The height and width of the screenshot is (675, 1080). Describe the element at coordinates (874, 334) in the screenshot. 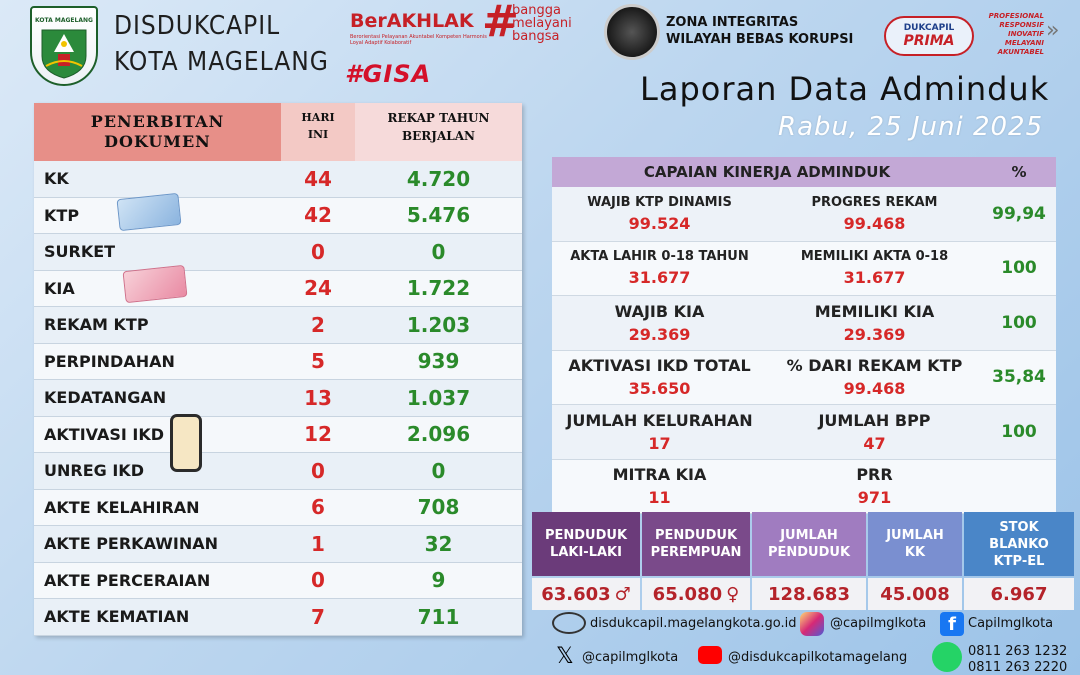

I see `kinerja-value: 29.369` at that location.